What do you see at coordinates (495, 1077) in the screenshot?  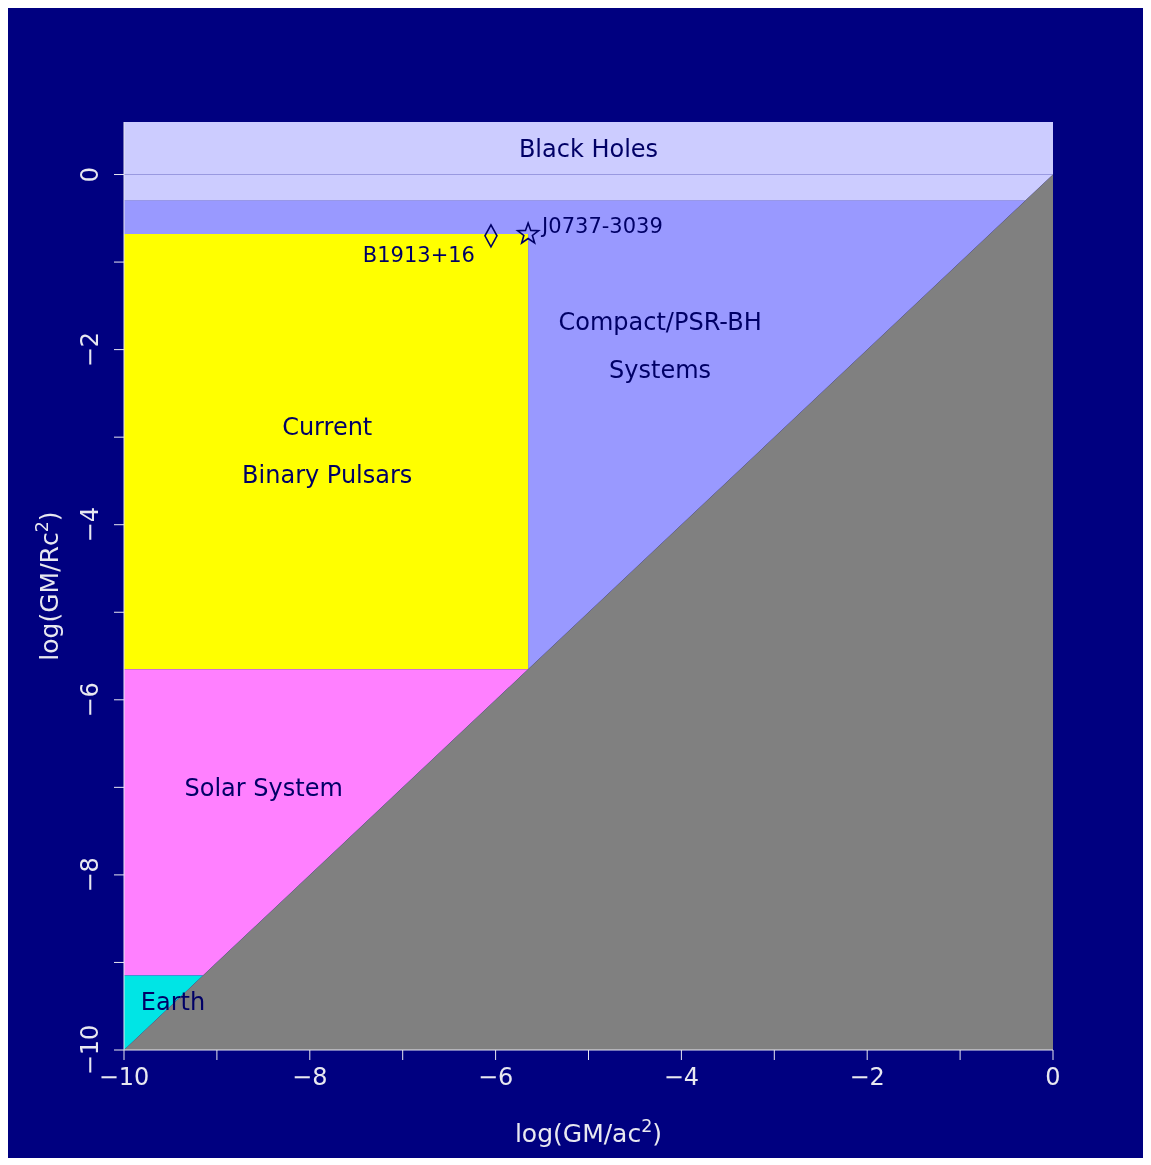 I see `x-tick-label: −6` at bounding box center [495, 1077].